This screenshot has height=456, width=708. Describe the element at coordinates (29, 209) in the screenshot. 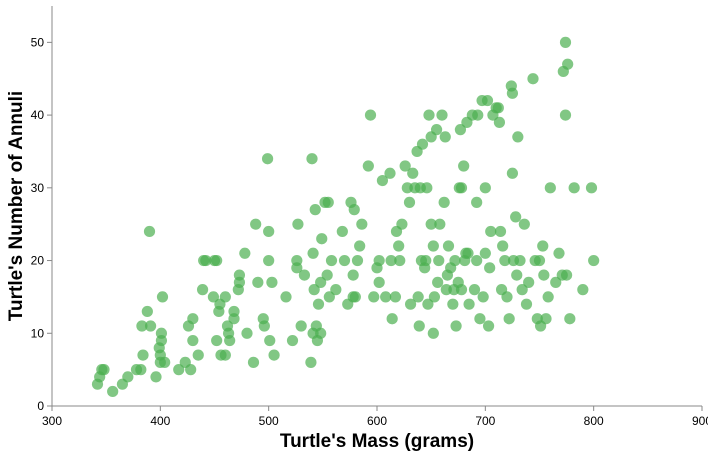

I see `y-axis: 0 10 20 30 40 50 Turtle's Number of Annuli` at that location.